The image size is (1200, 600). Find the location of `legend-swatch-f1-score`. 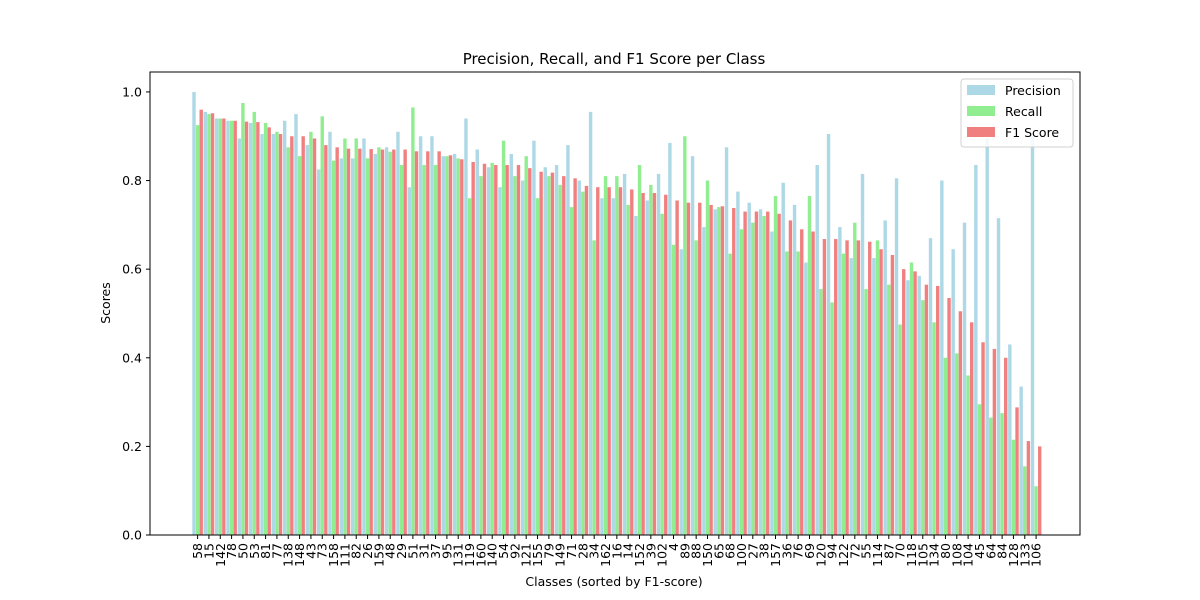

legend-swatch-f1-score is located at coordinates (981, 132).